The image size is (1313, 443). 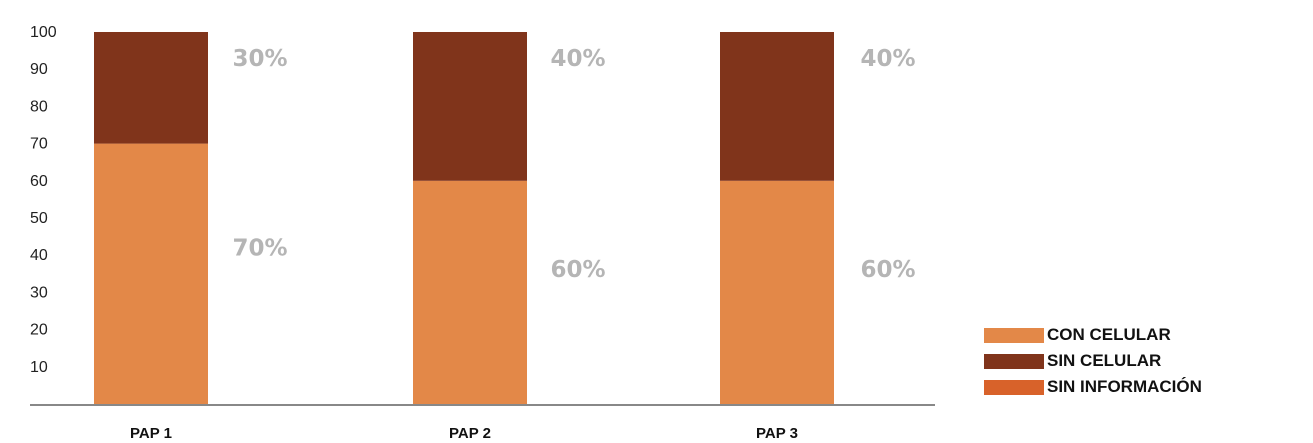 What do you see at coordinates (1104, 360) in the screenshot?
I see `legend-label-sin-celular: SIN CELULAR` at bounding box center [1104, 360].